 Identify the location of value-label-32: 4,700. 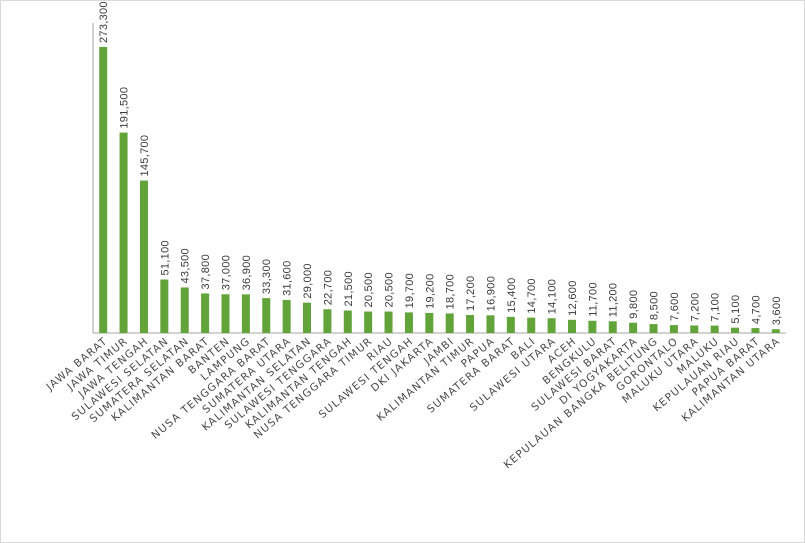
(756, 309).